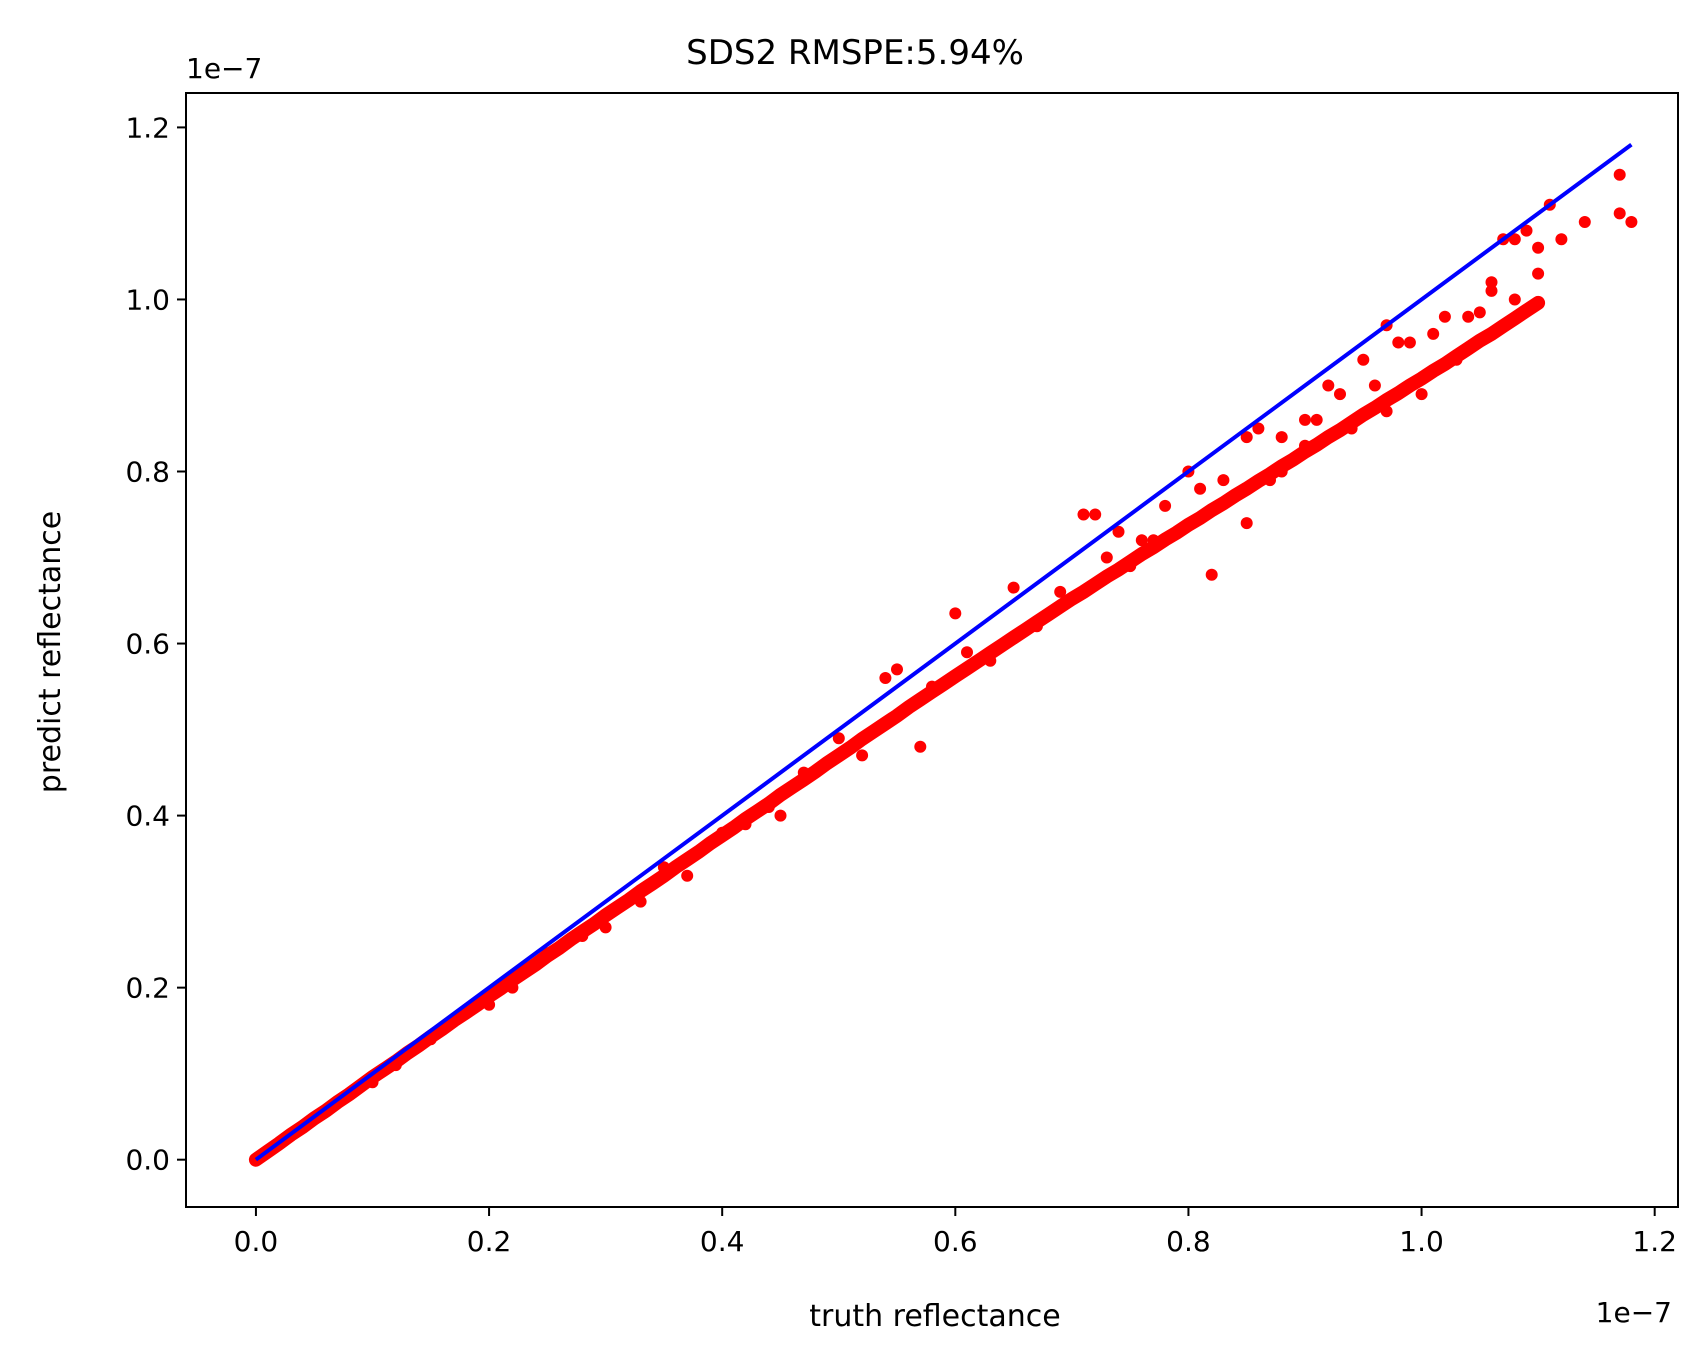 This screenshot has width=1702, height=1366. What do you see at coordinates (224, 68) in the screenshot?
I see `y-axis-offset-label: 1e−7` at bounding box center [224, 68].